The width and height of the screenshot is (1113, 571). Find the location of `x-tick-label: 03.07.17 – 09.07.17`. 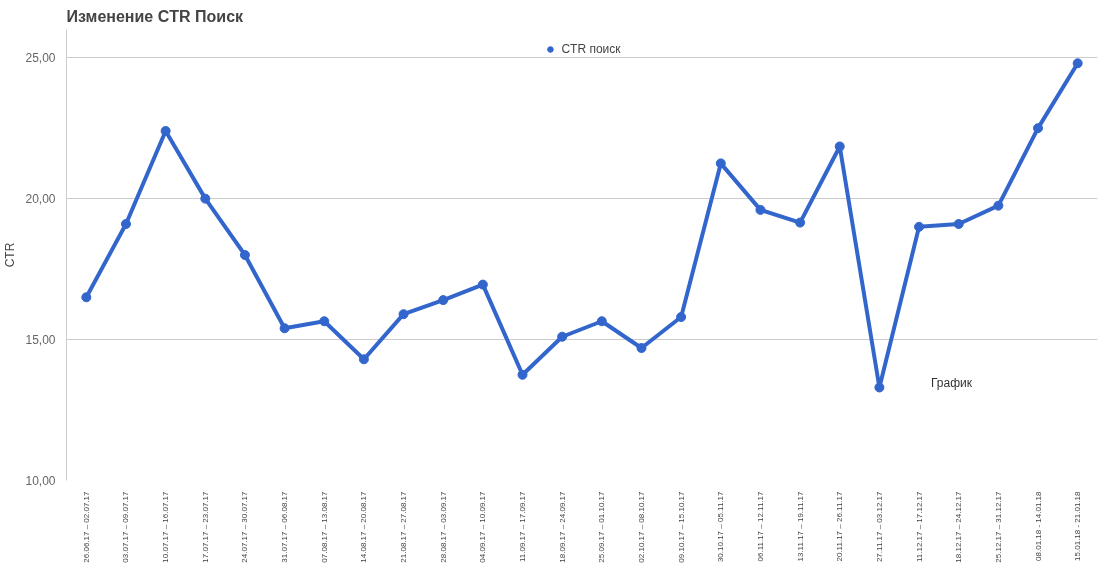

x-tick-label: 03.07.17 – 09.07.17 is located at coordinates (126, 526).